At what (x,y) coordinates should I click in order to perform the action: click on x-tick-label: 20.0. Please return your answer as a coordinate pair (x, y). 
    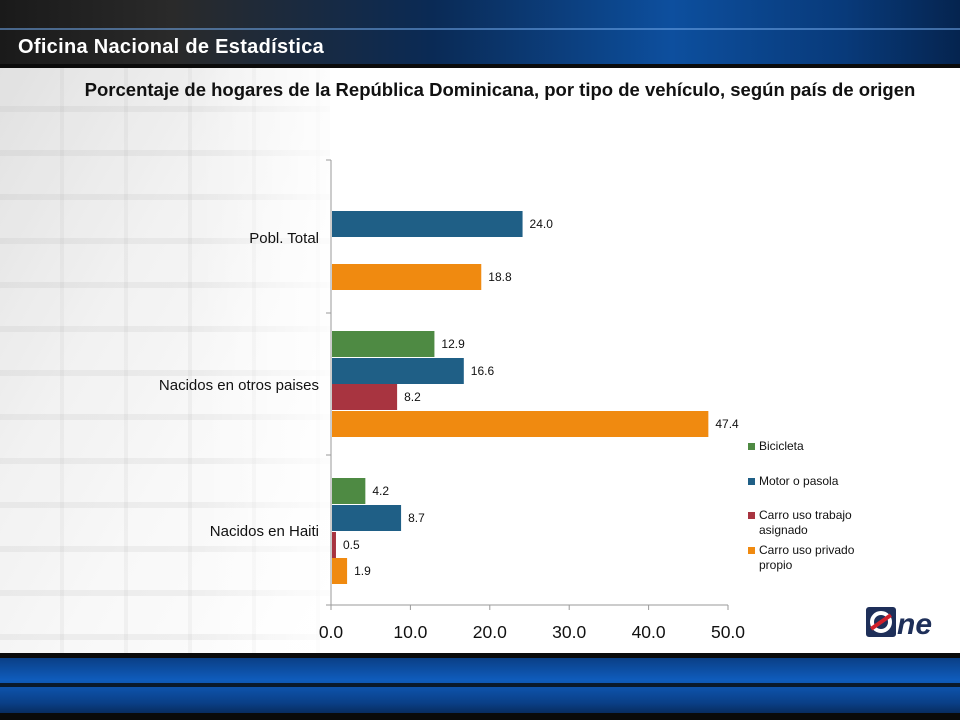
    Looking at the image, I should click on (490, 632).